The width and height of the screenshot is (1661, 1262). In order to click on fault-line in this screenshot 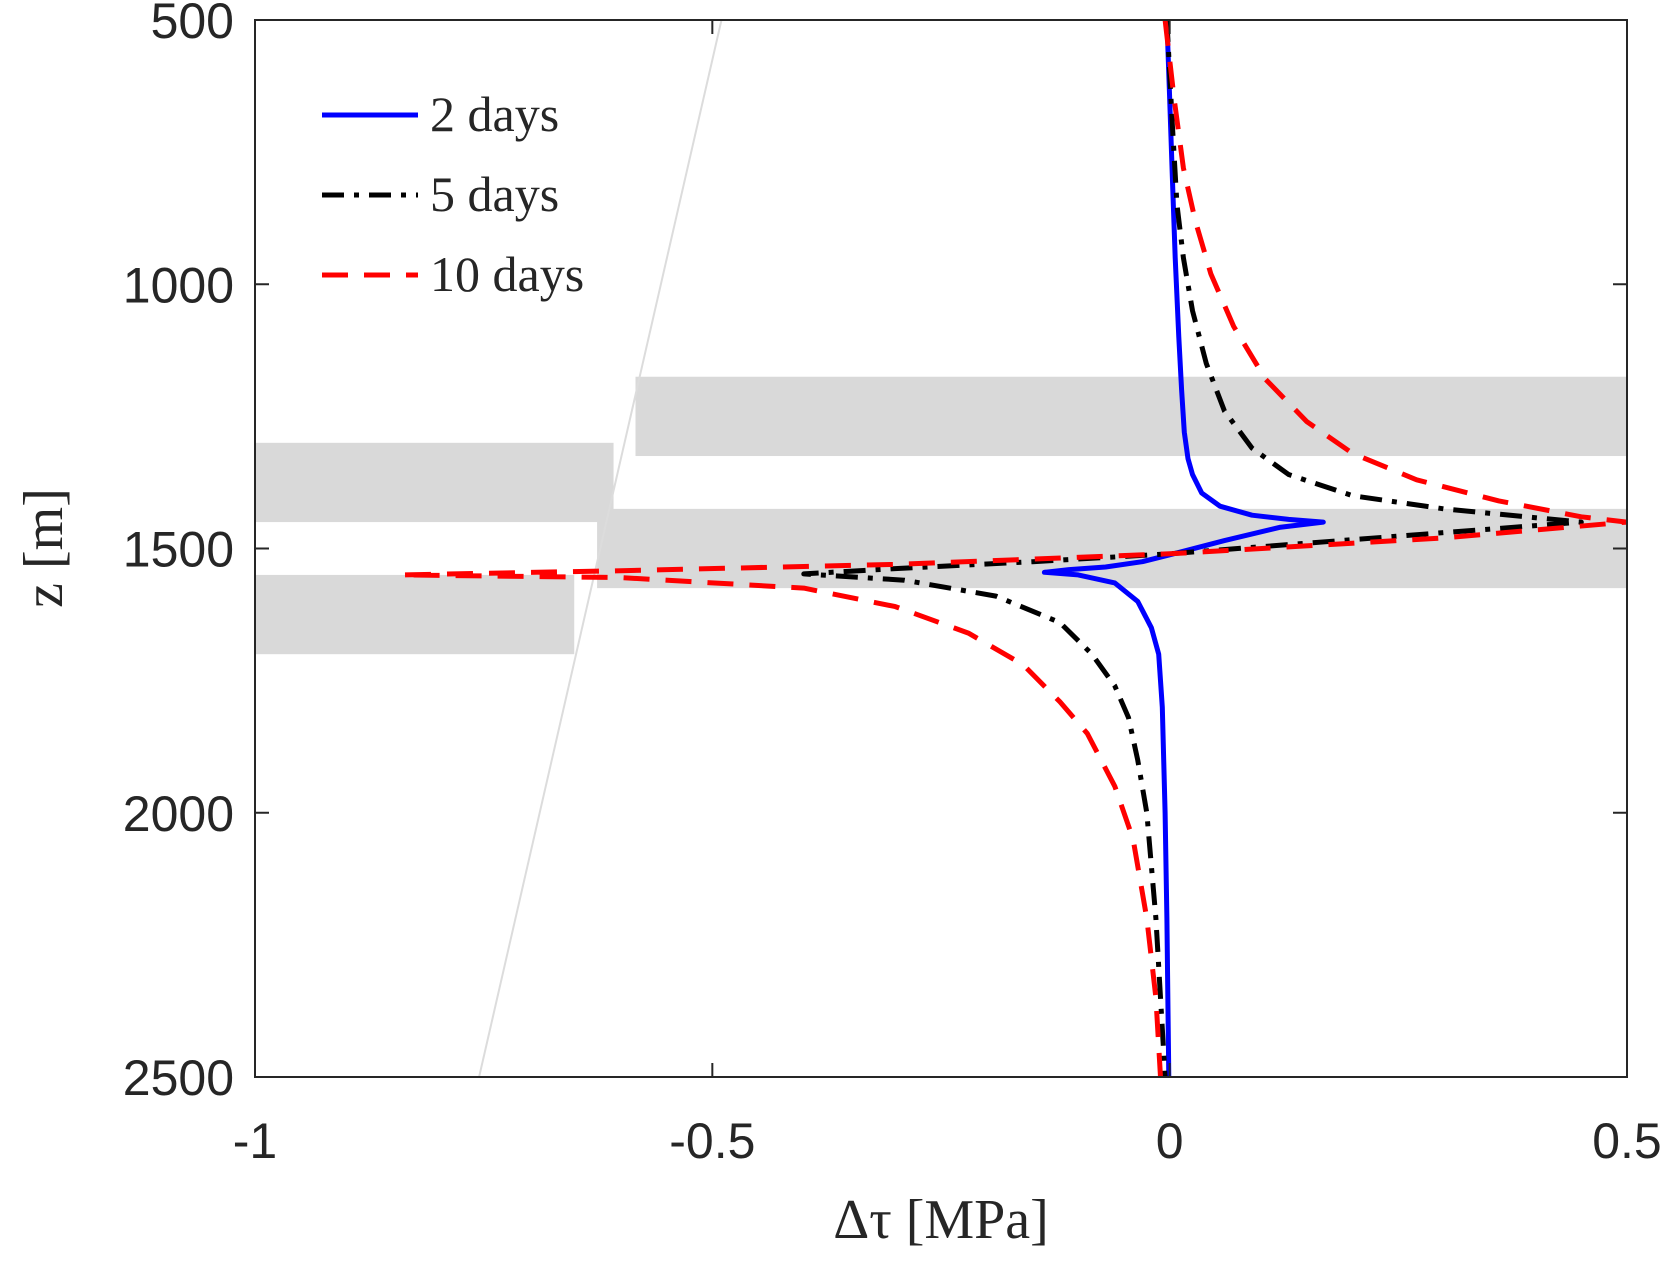, I will do `click(600, 548)`.